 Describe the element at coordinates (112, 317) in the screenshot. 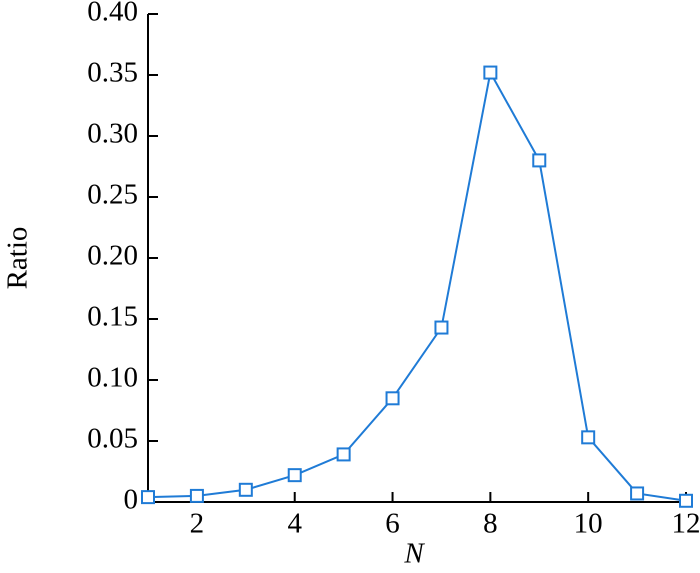

I see `y-tick-label: 0.15` at that location.